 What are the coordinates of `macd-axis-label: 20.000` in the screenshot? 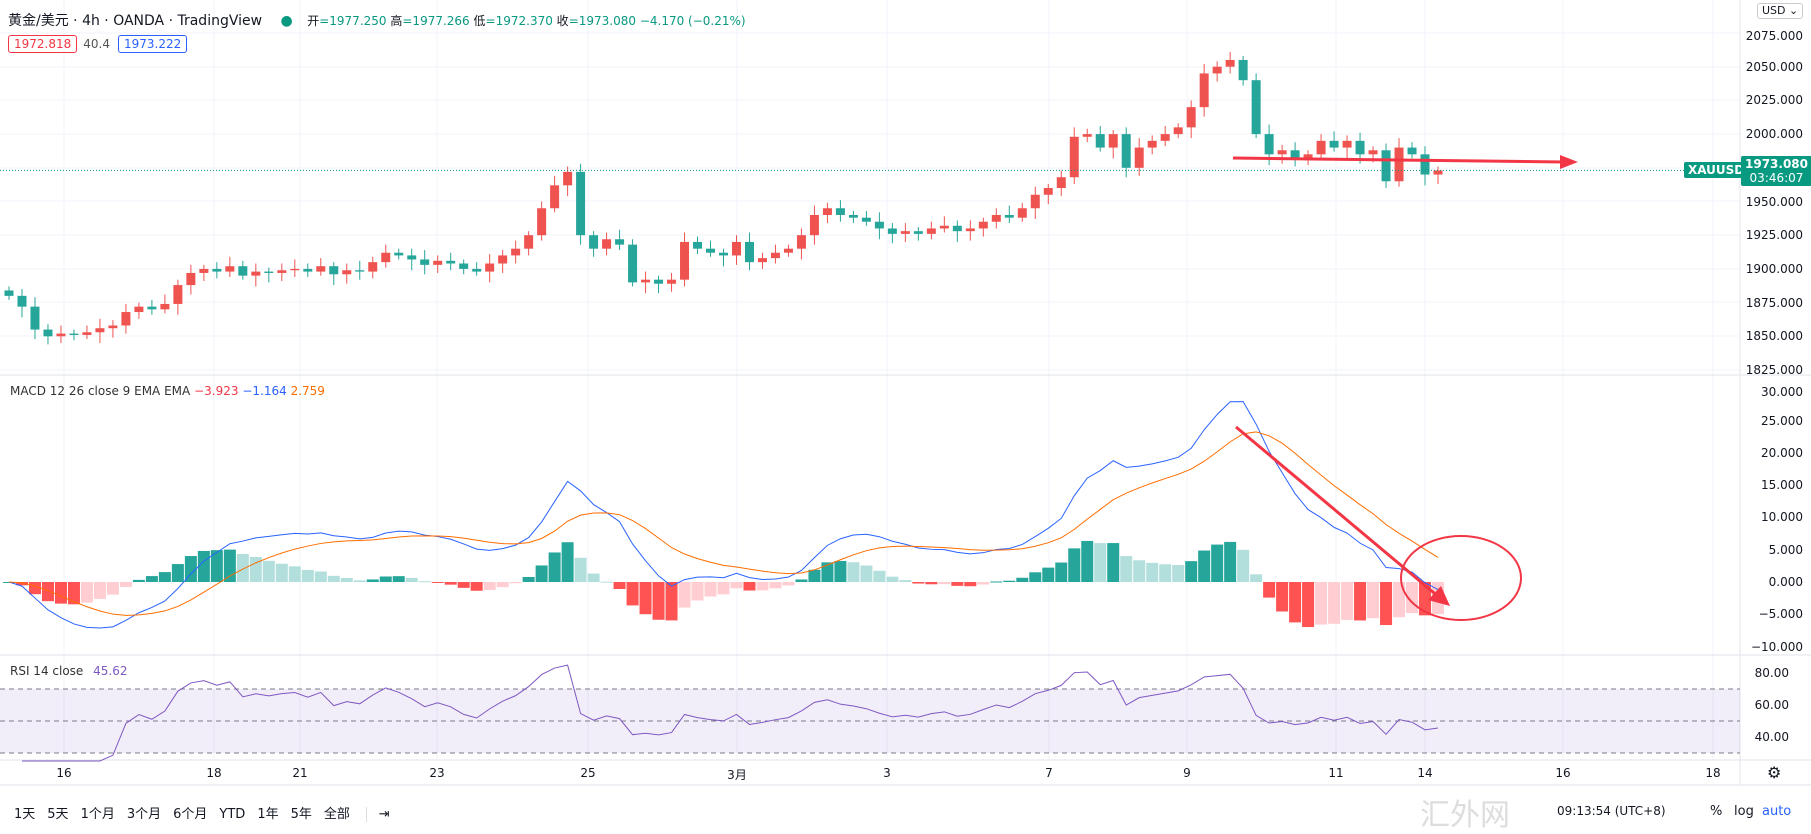 It's located at (1782, 452).